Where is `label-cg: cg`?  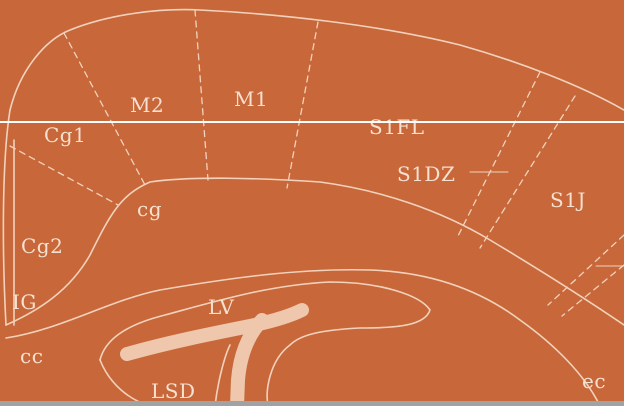
label-cg: cg is located at coordinates (149, 209).